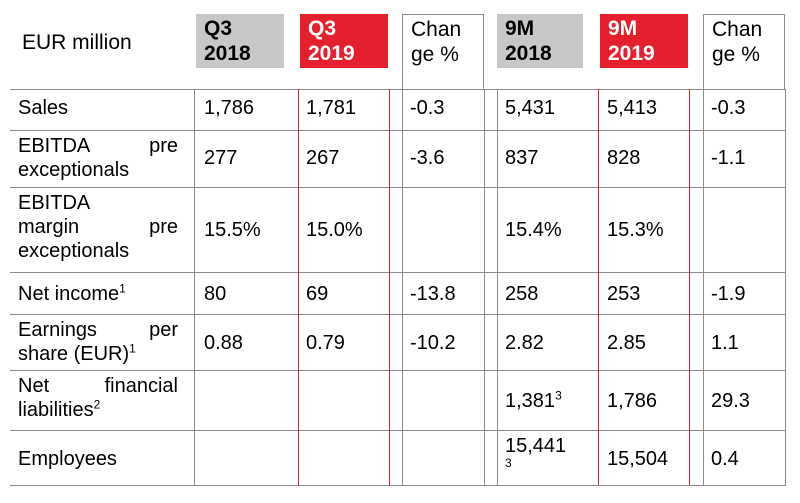 This screenshot has height=503, width=800. Describe the element at coordinates (98, 386) in the screenshot. I see `row-label-nfl-line1: Net financial` at that location.